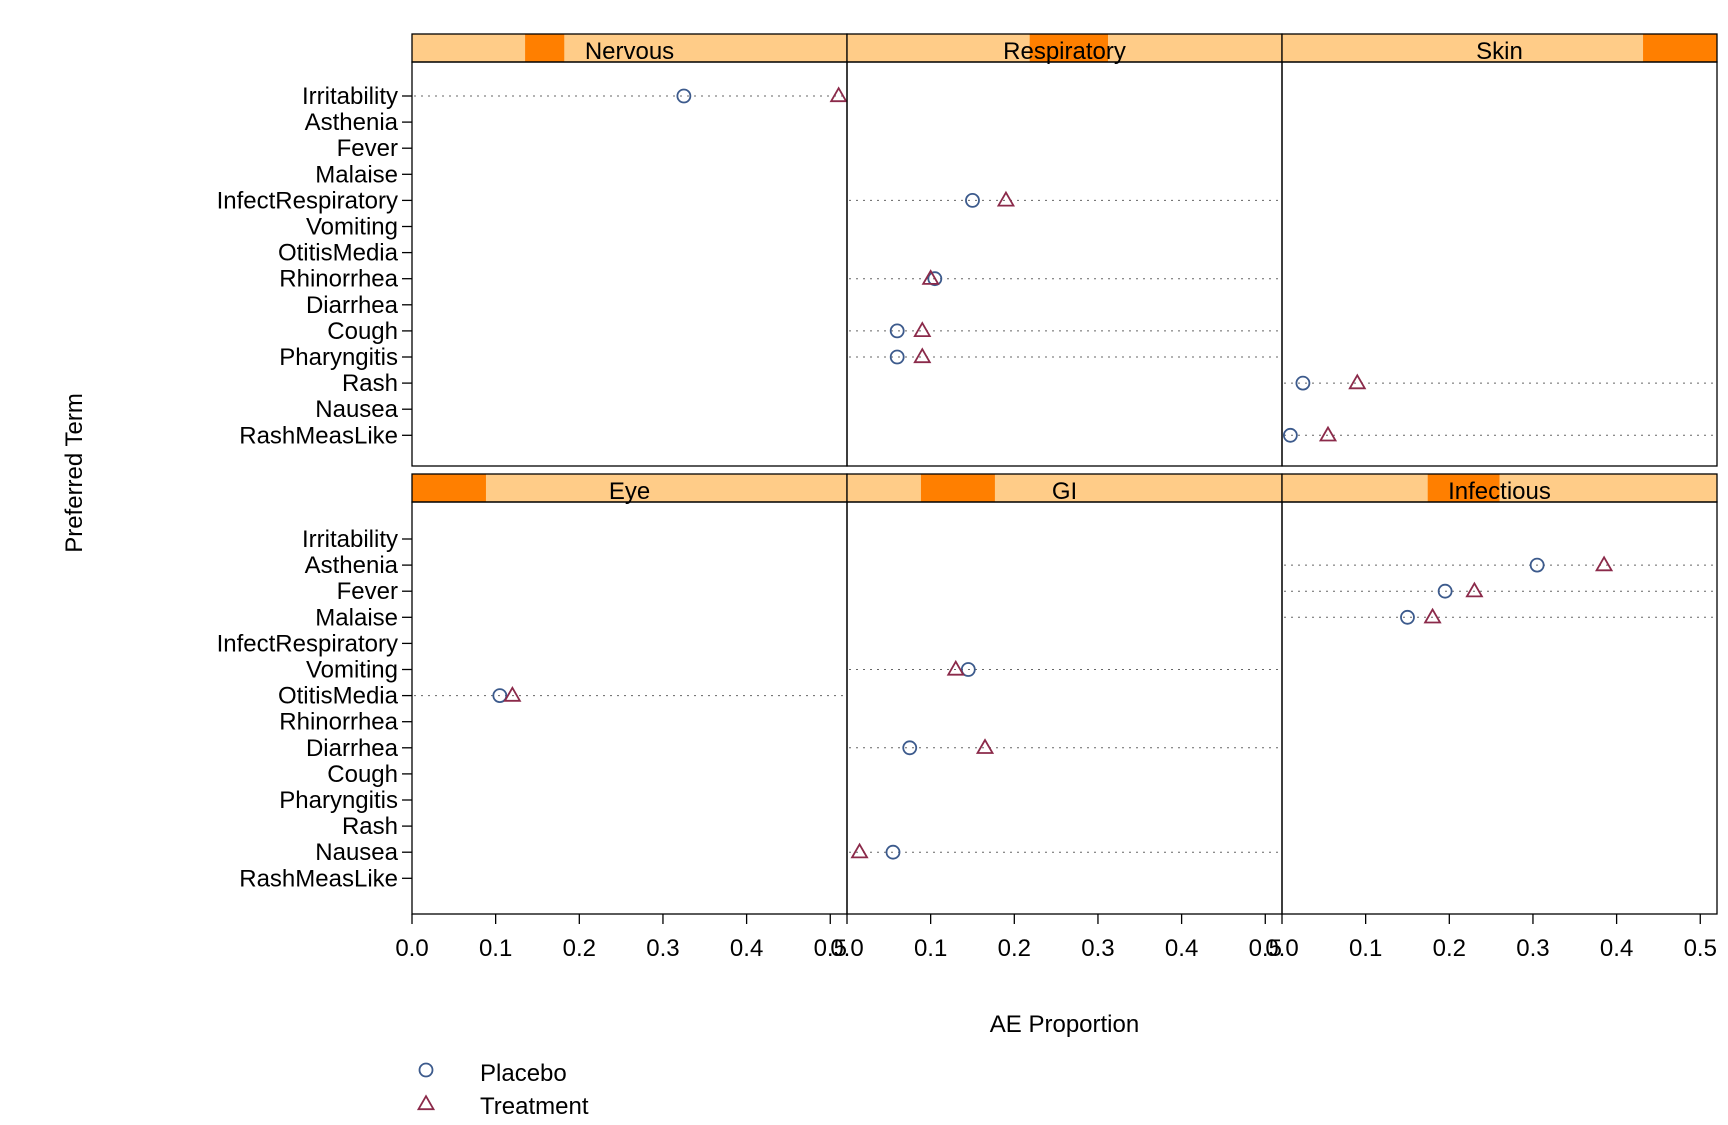 This screenshot has width=1728, height=1125. What do you see at coordinates (534, 1106) in the screenshot?
I see `legend-label-treatment: Treatment` at bounding box center [534, 1106].